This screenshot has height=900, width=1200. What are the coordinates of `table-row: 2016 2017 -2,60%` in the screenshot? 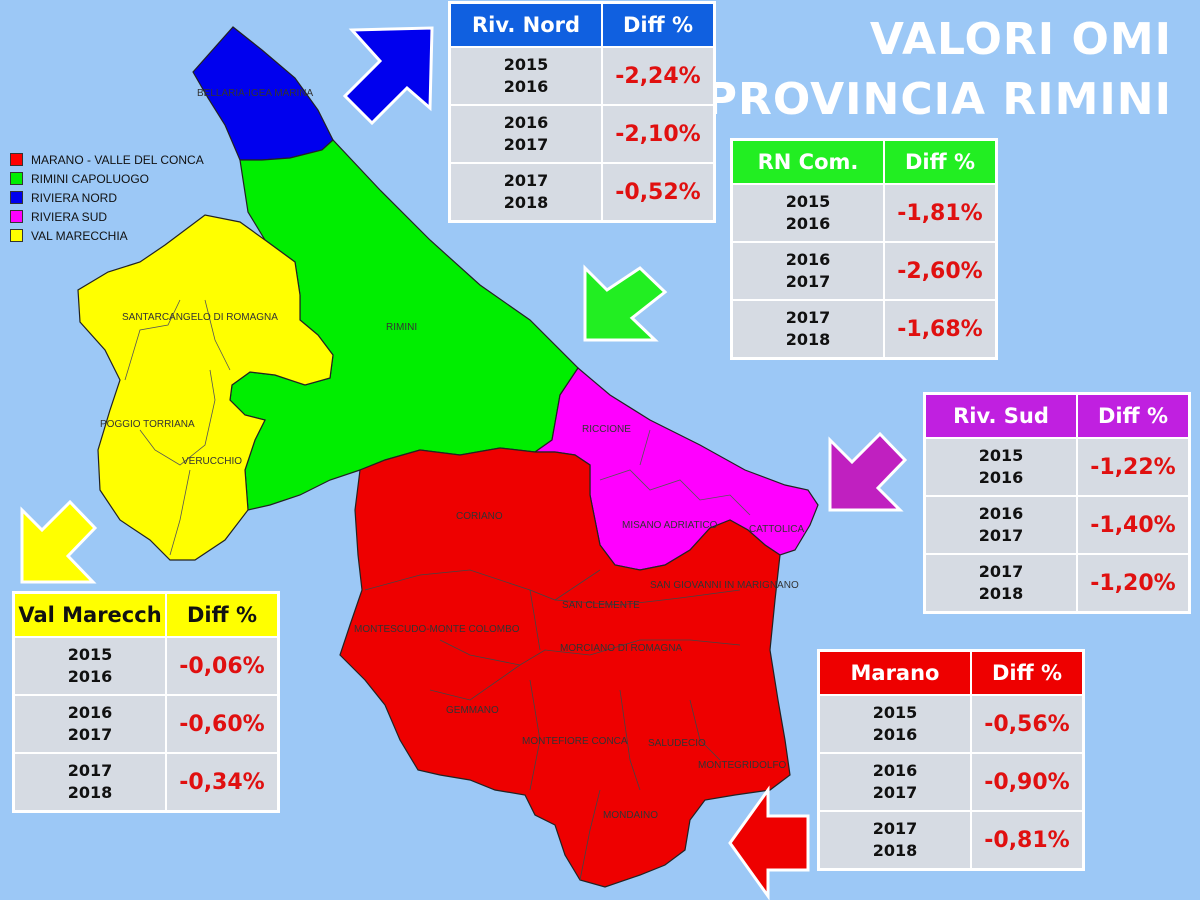 It's located at (864, 271).